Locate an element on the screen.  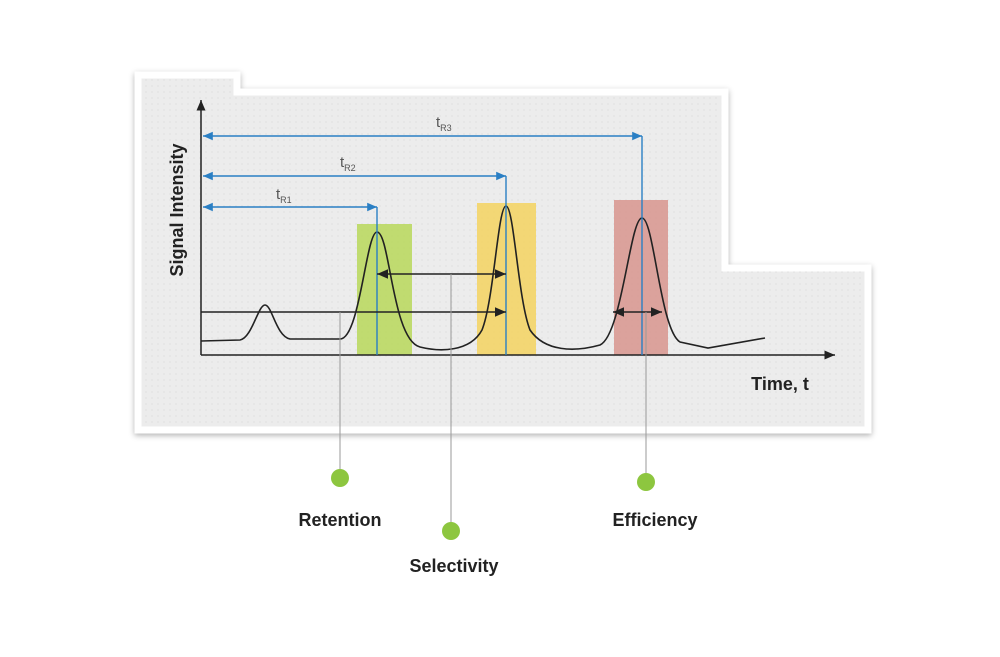
callout-label: Efficiency is located at coordinates (654, 520).